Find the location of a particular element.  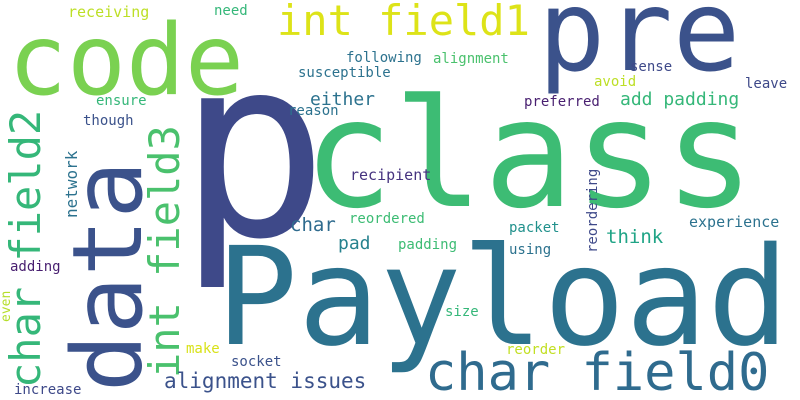

word-pre: pre is located at coordinates (639, 48).